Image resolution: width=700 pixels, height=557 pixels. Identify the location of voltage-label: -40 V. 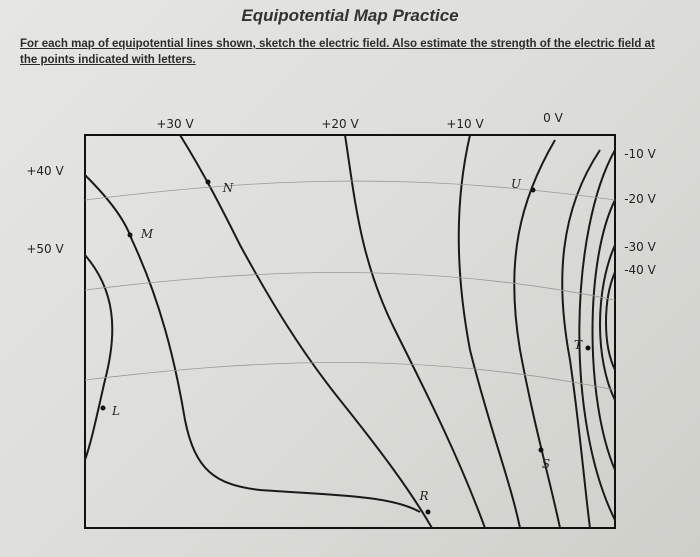
(640, 270).